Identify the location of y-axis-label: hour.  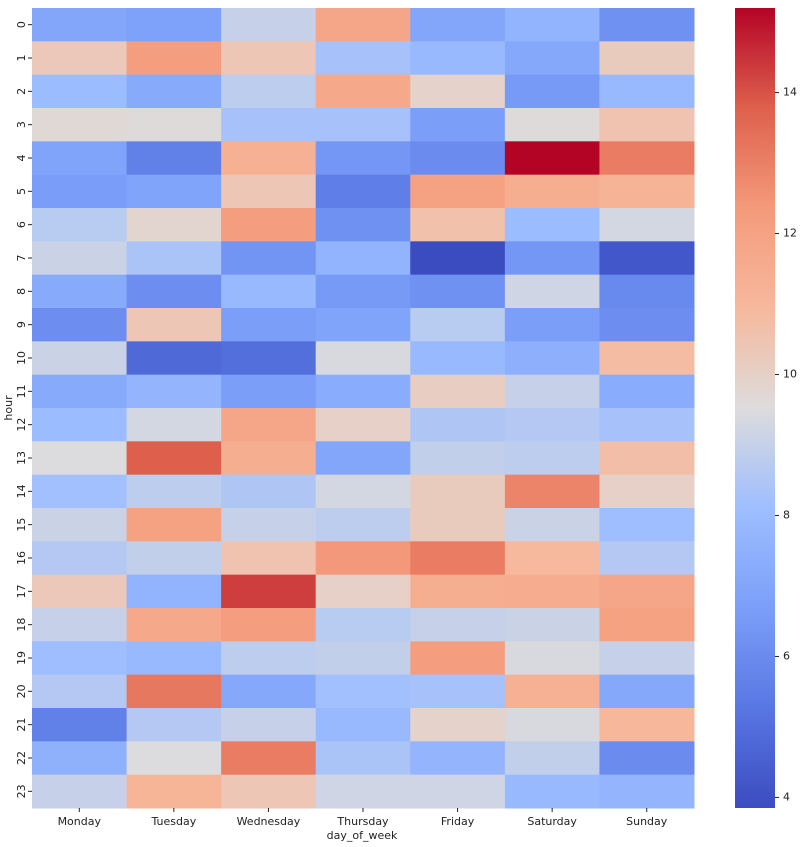
(8, 408).